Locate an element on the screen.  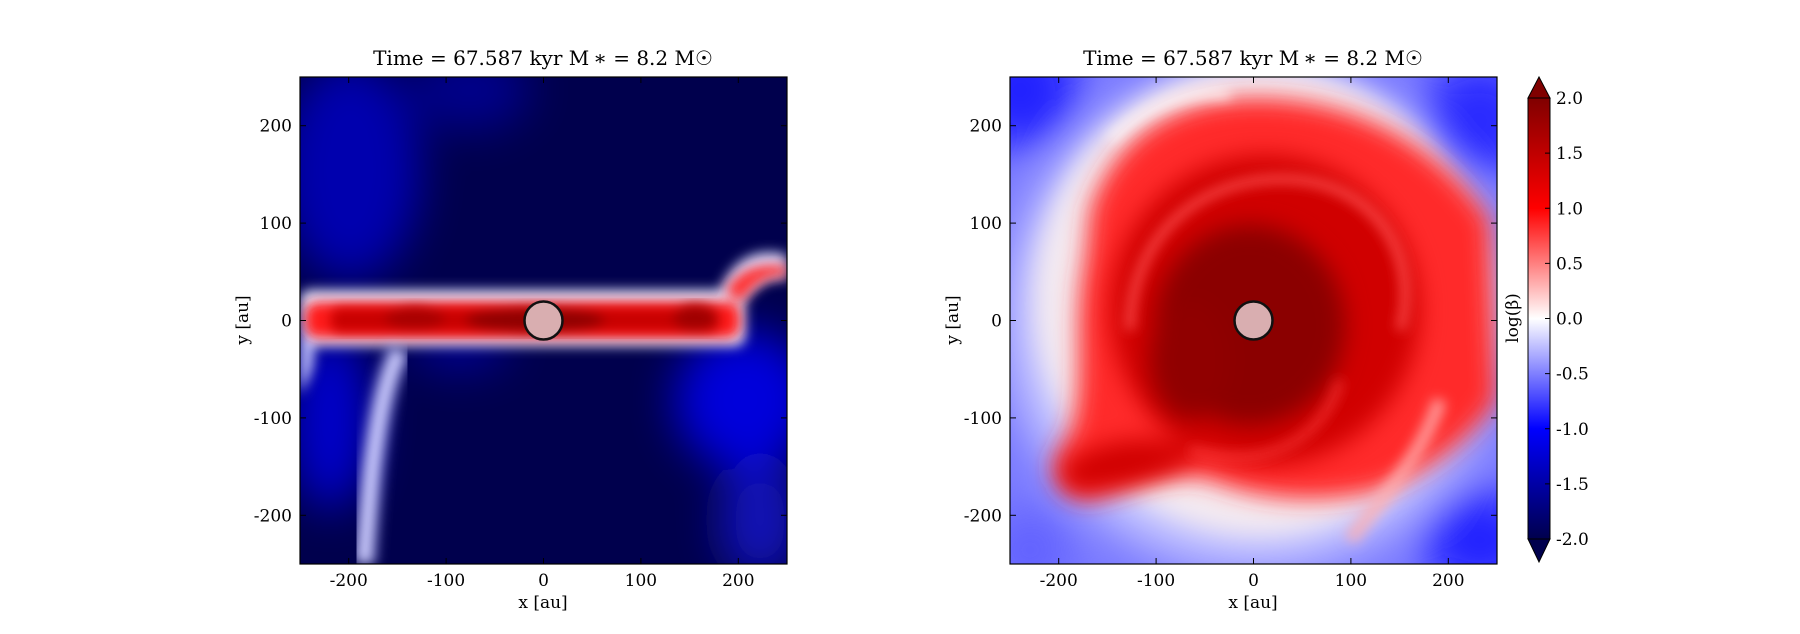
colorbar-label: log(β) is located at coordinates (1513, 318).